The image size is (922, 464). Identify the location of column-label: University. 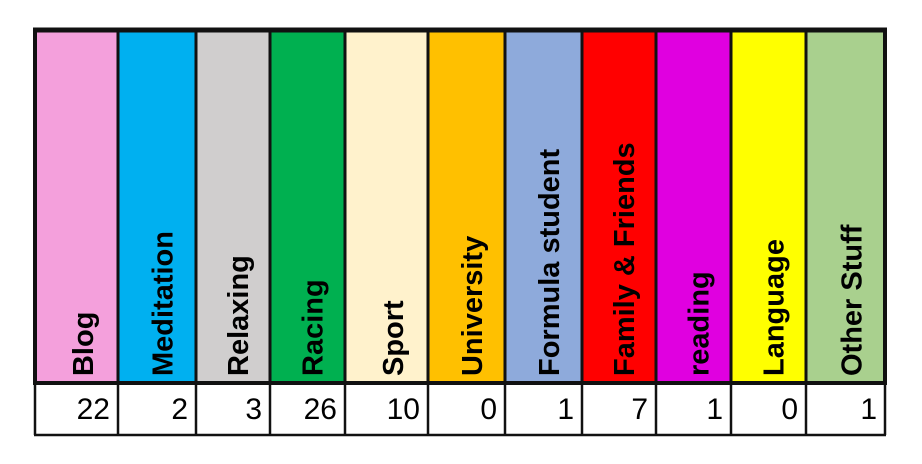
(473, 306).